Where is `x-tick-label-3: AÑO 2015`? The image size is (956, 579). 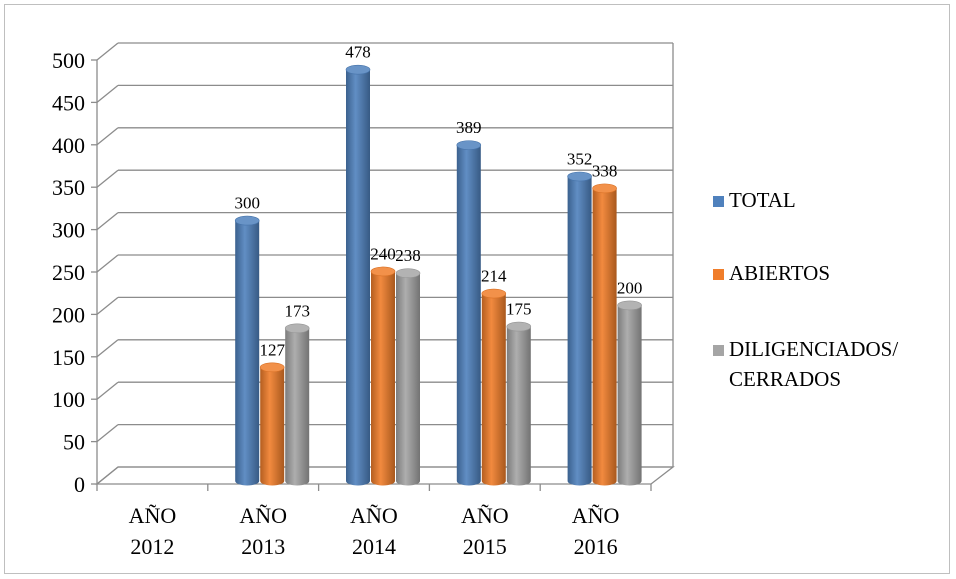
x-tick-label-3: AÑO 2015 is located at coordinates (485, 531).